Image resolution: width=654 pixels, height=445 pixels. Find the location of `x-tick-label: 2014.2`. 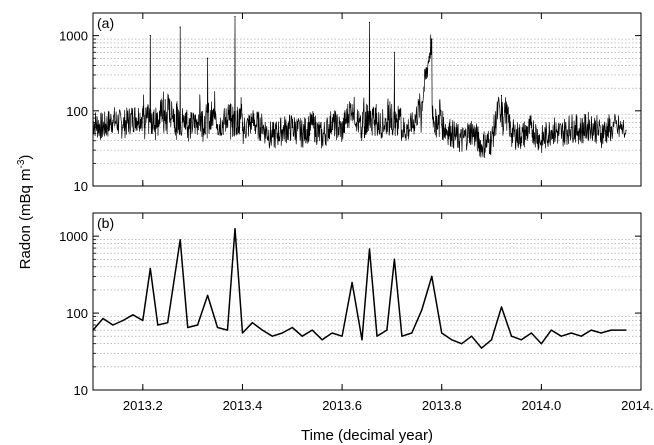

x-tick-label: 2014.2 is located at coordinates (637, 405).